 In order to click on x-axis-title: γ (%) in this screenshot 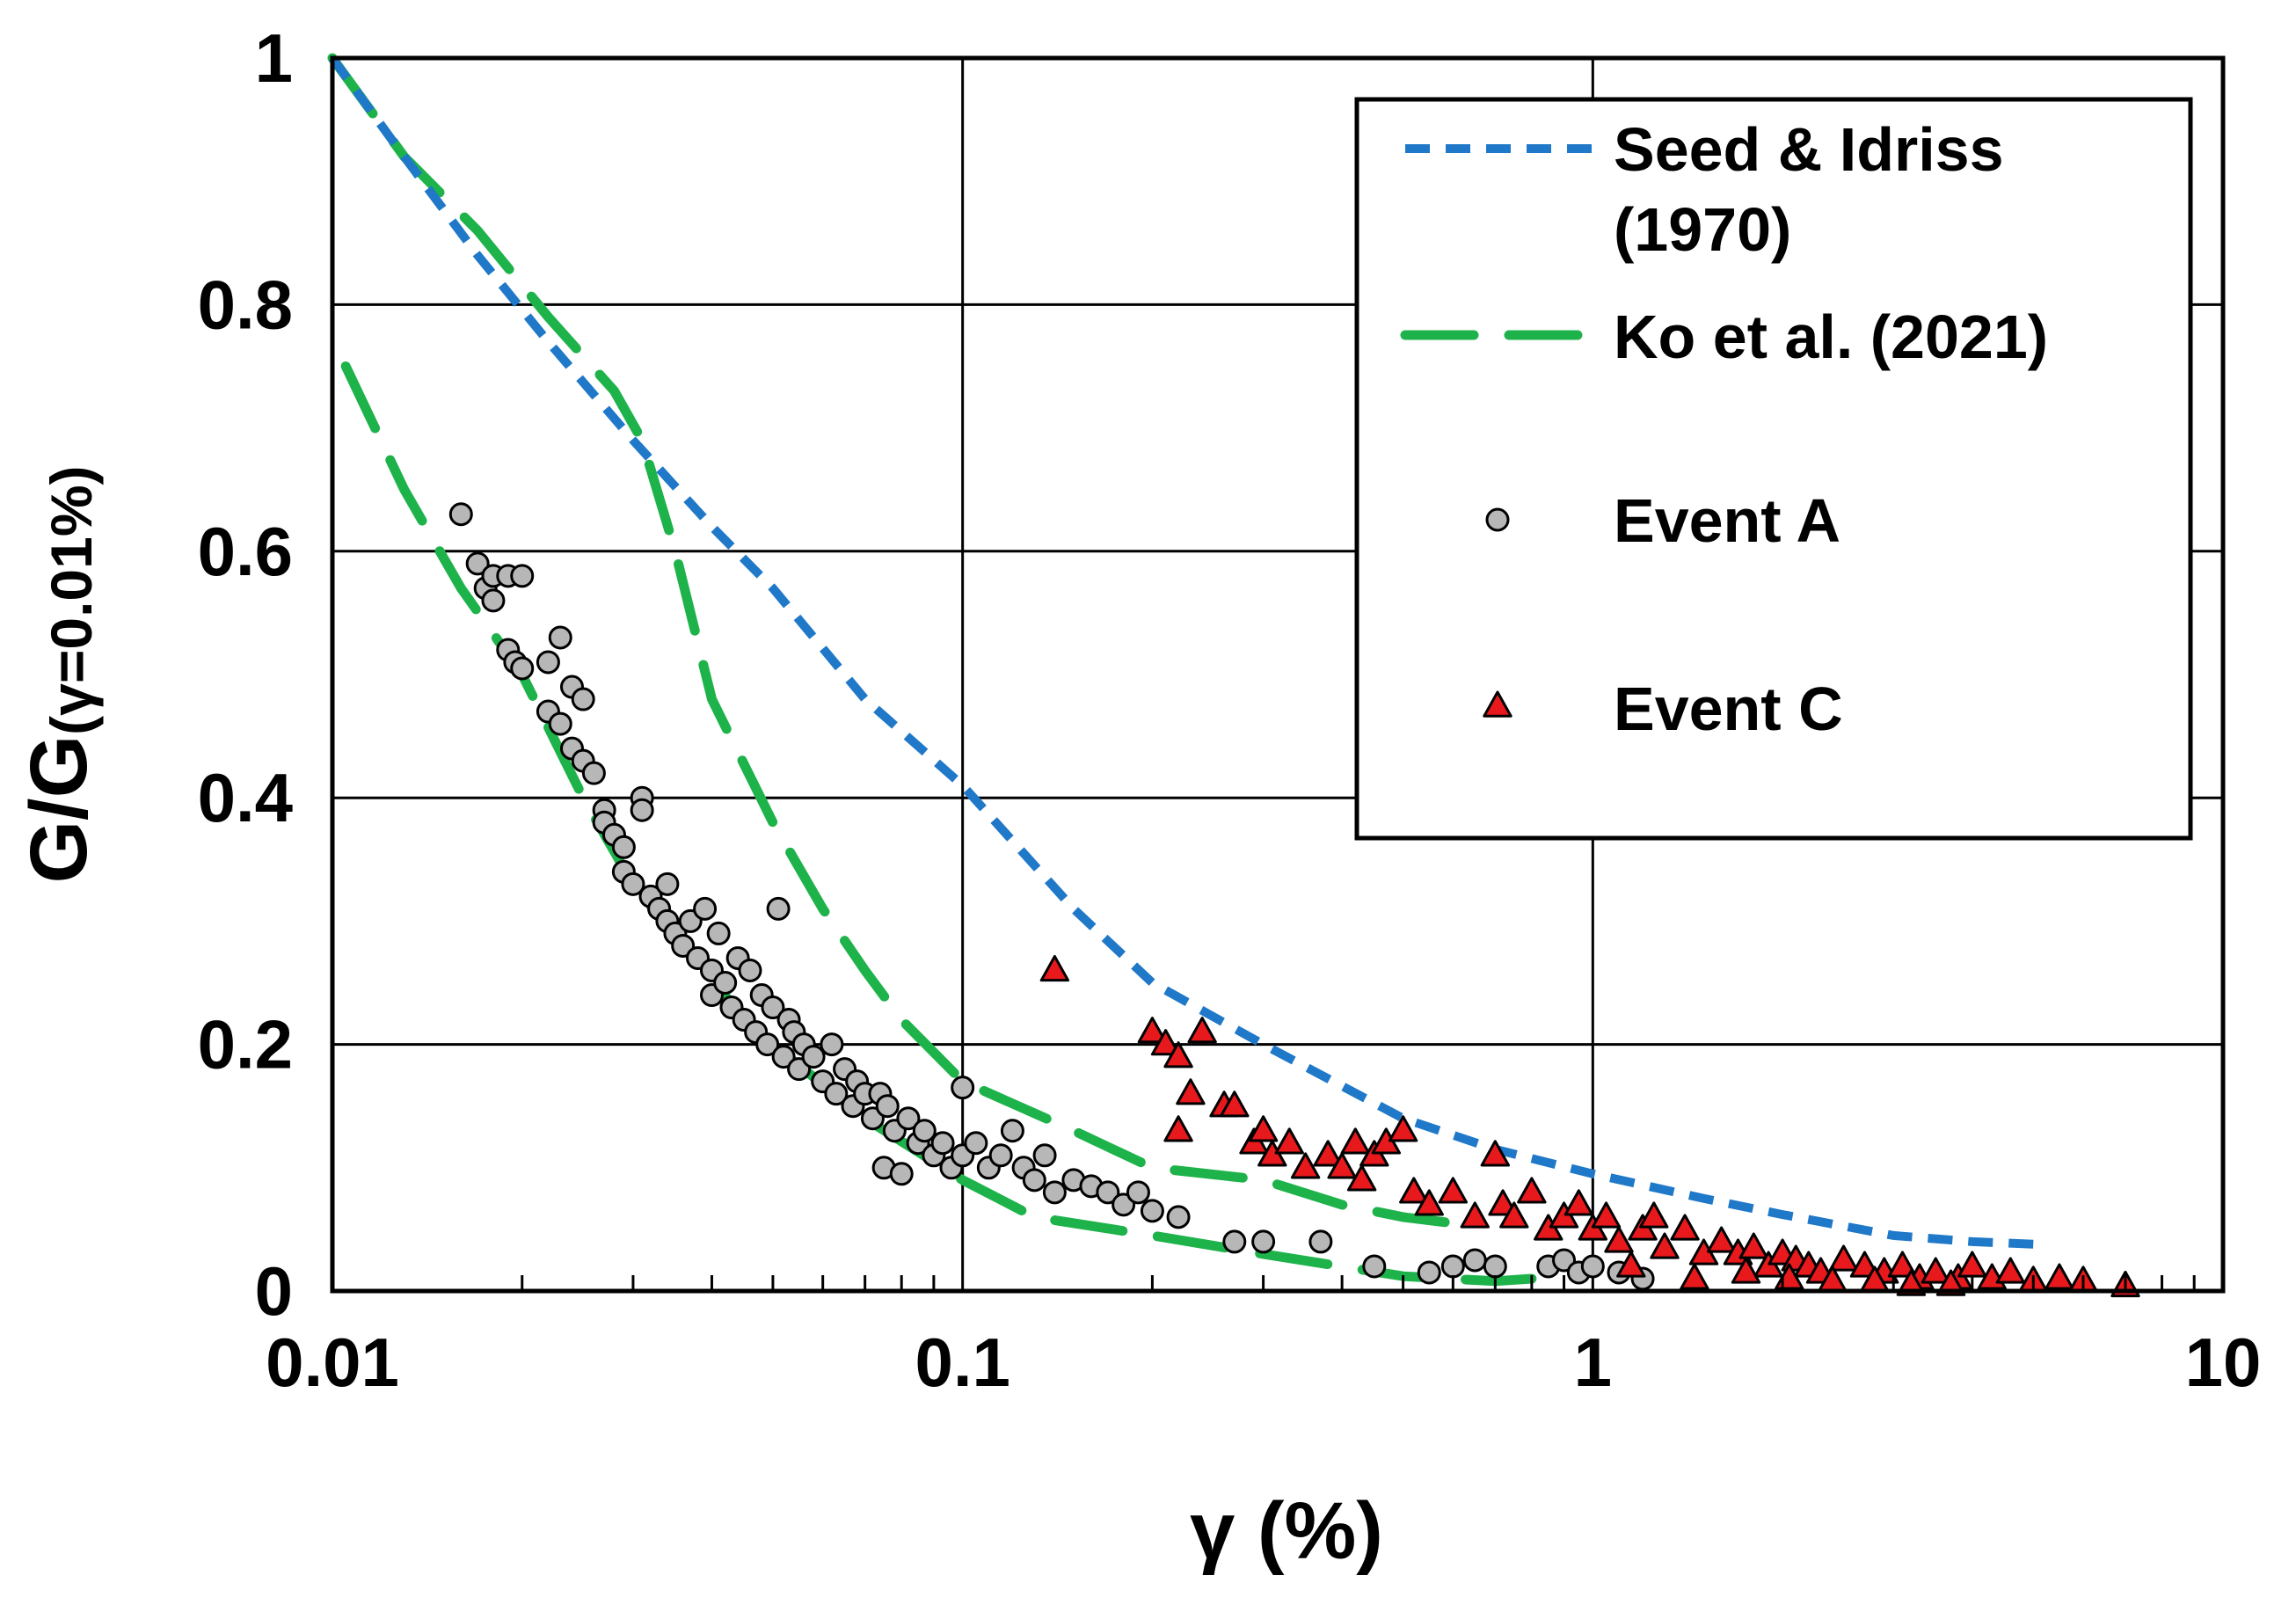, I will do `click(1286, 1531)`.